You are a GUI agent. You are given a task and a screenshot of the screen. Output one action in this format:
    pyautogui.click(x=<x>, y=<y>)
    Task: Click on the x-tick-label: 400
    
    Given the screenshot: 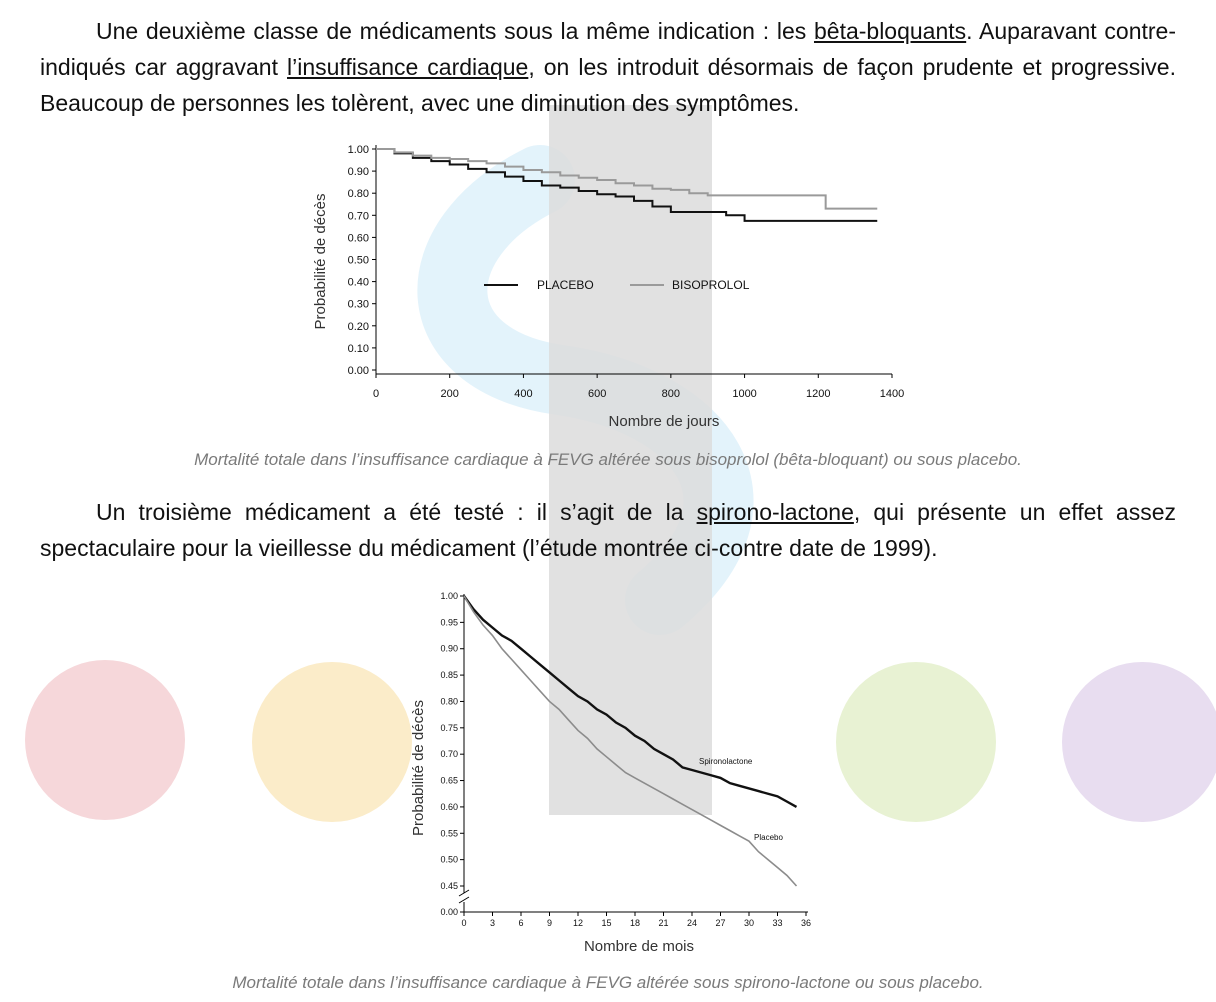 What is the action you would take?
    pyautogui.click(x=523, y=394)
    